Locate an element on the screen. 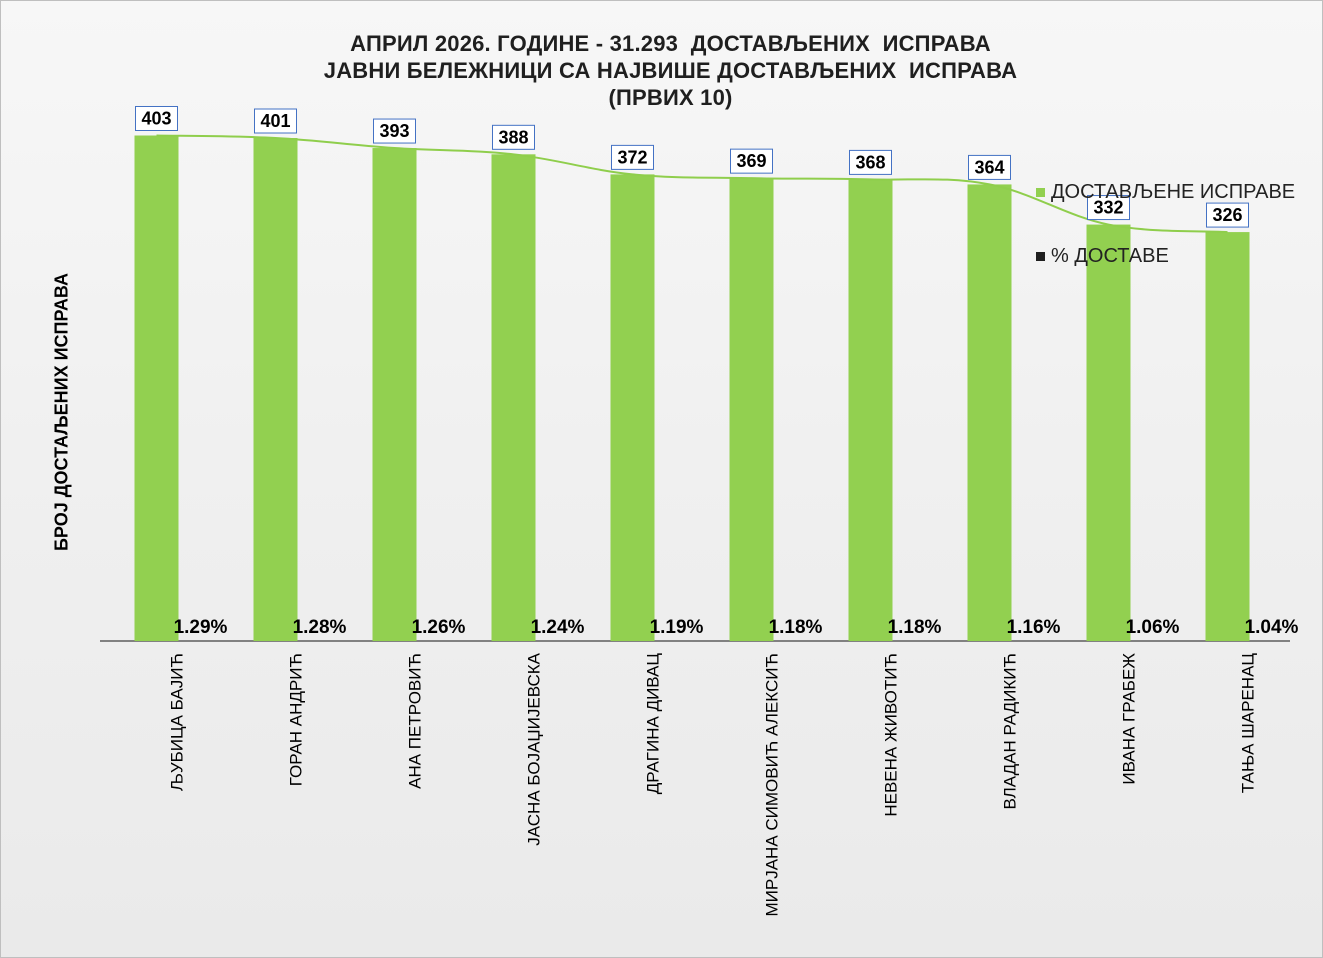  data-label: 326 is located at coordinates (1227, 215).